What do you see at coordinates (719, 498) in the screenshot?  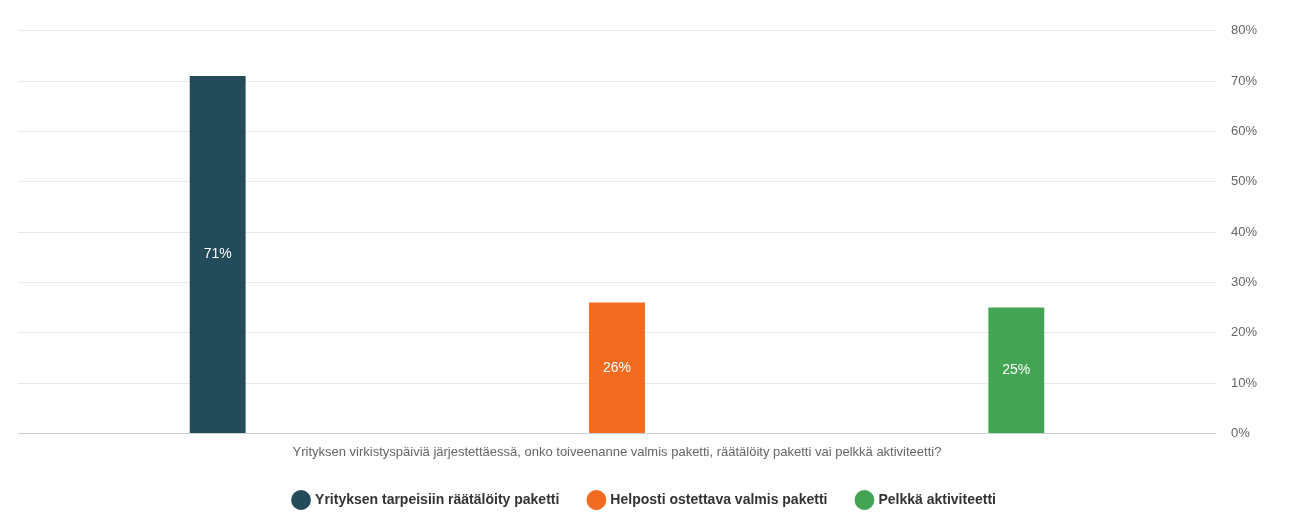 I see `legend-label: Helposti ostettava valmis paketti` at bounding box center [719, 498].